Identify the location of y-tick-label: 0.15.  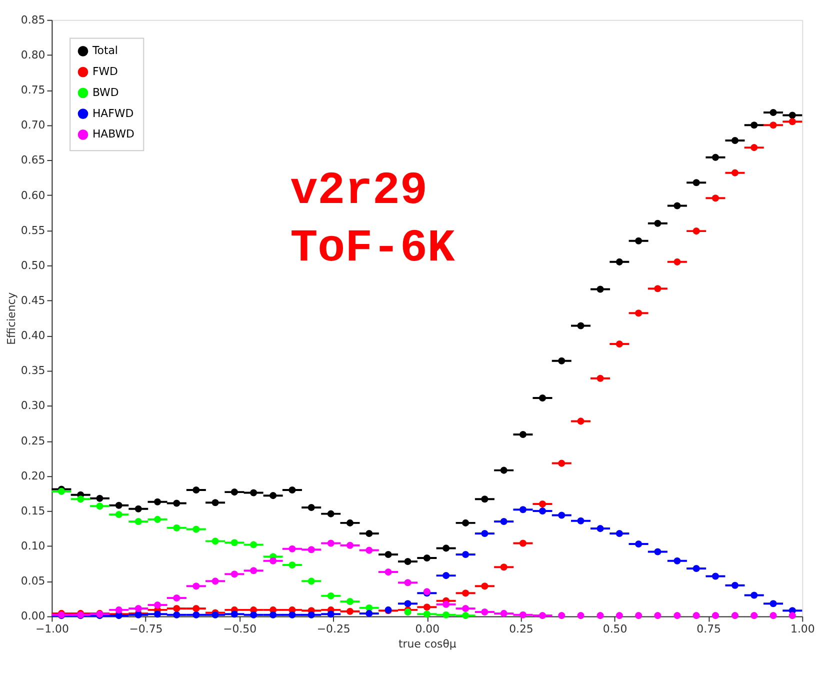
(33, 511).